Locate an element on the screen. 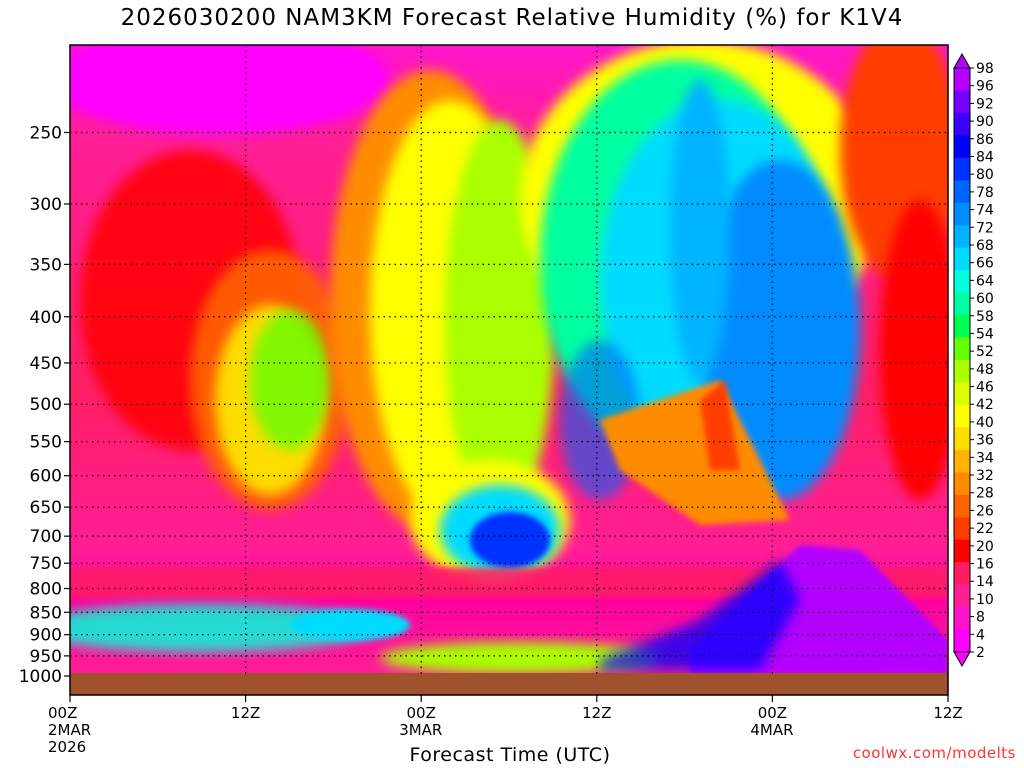 The height and width of the screenshot is (768, 1024). y-tick-label: 850 is located at coordinates (46, 613).